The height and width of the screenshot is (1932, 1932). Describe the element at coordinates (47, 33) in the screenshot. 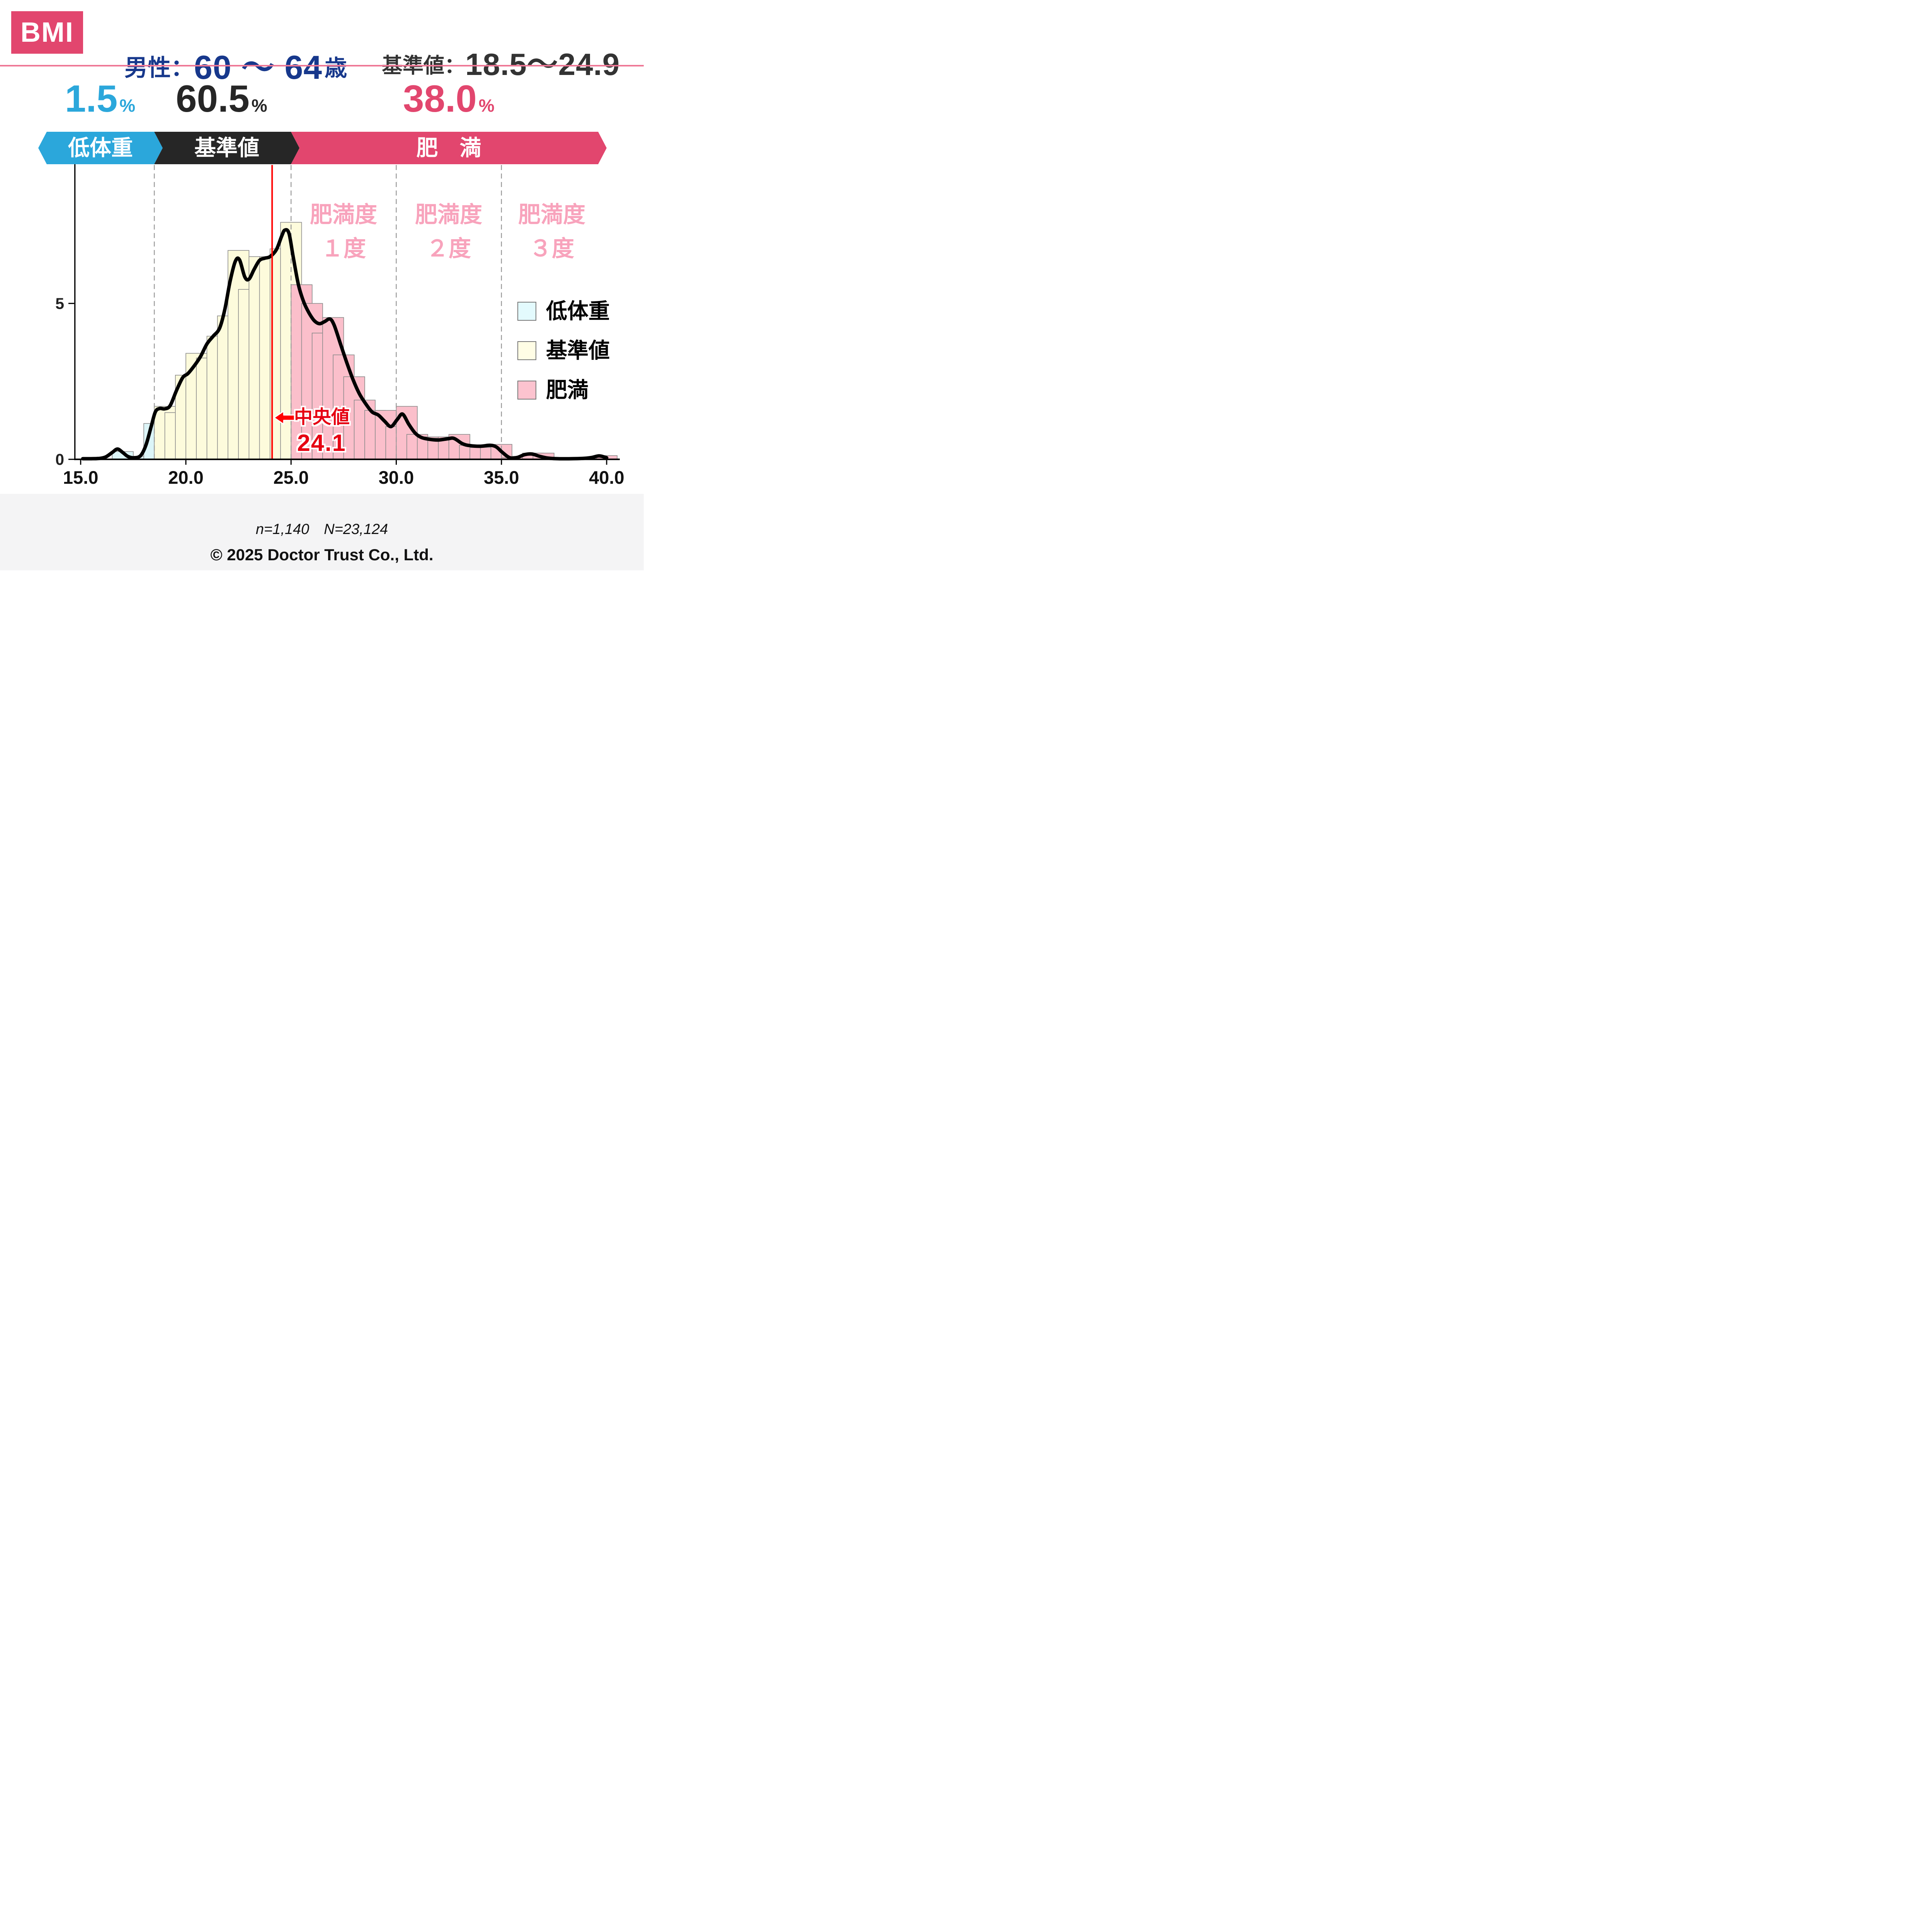

I see `bmi-badge: BMI` at that location.